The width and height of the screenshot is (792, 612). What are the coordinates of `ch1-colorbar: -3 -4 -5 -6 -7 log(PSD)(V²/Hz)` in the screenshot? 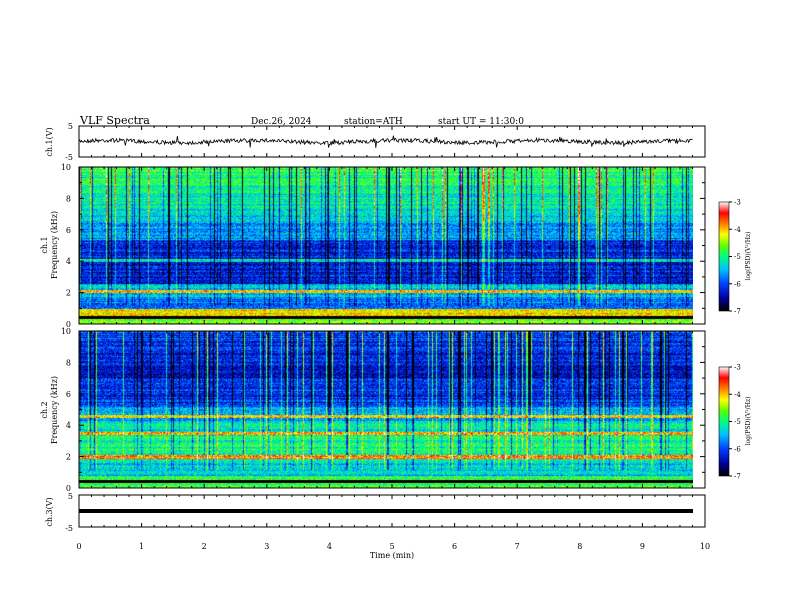 It's located at (735, 257).